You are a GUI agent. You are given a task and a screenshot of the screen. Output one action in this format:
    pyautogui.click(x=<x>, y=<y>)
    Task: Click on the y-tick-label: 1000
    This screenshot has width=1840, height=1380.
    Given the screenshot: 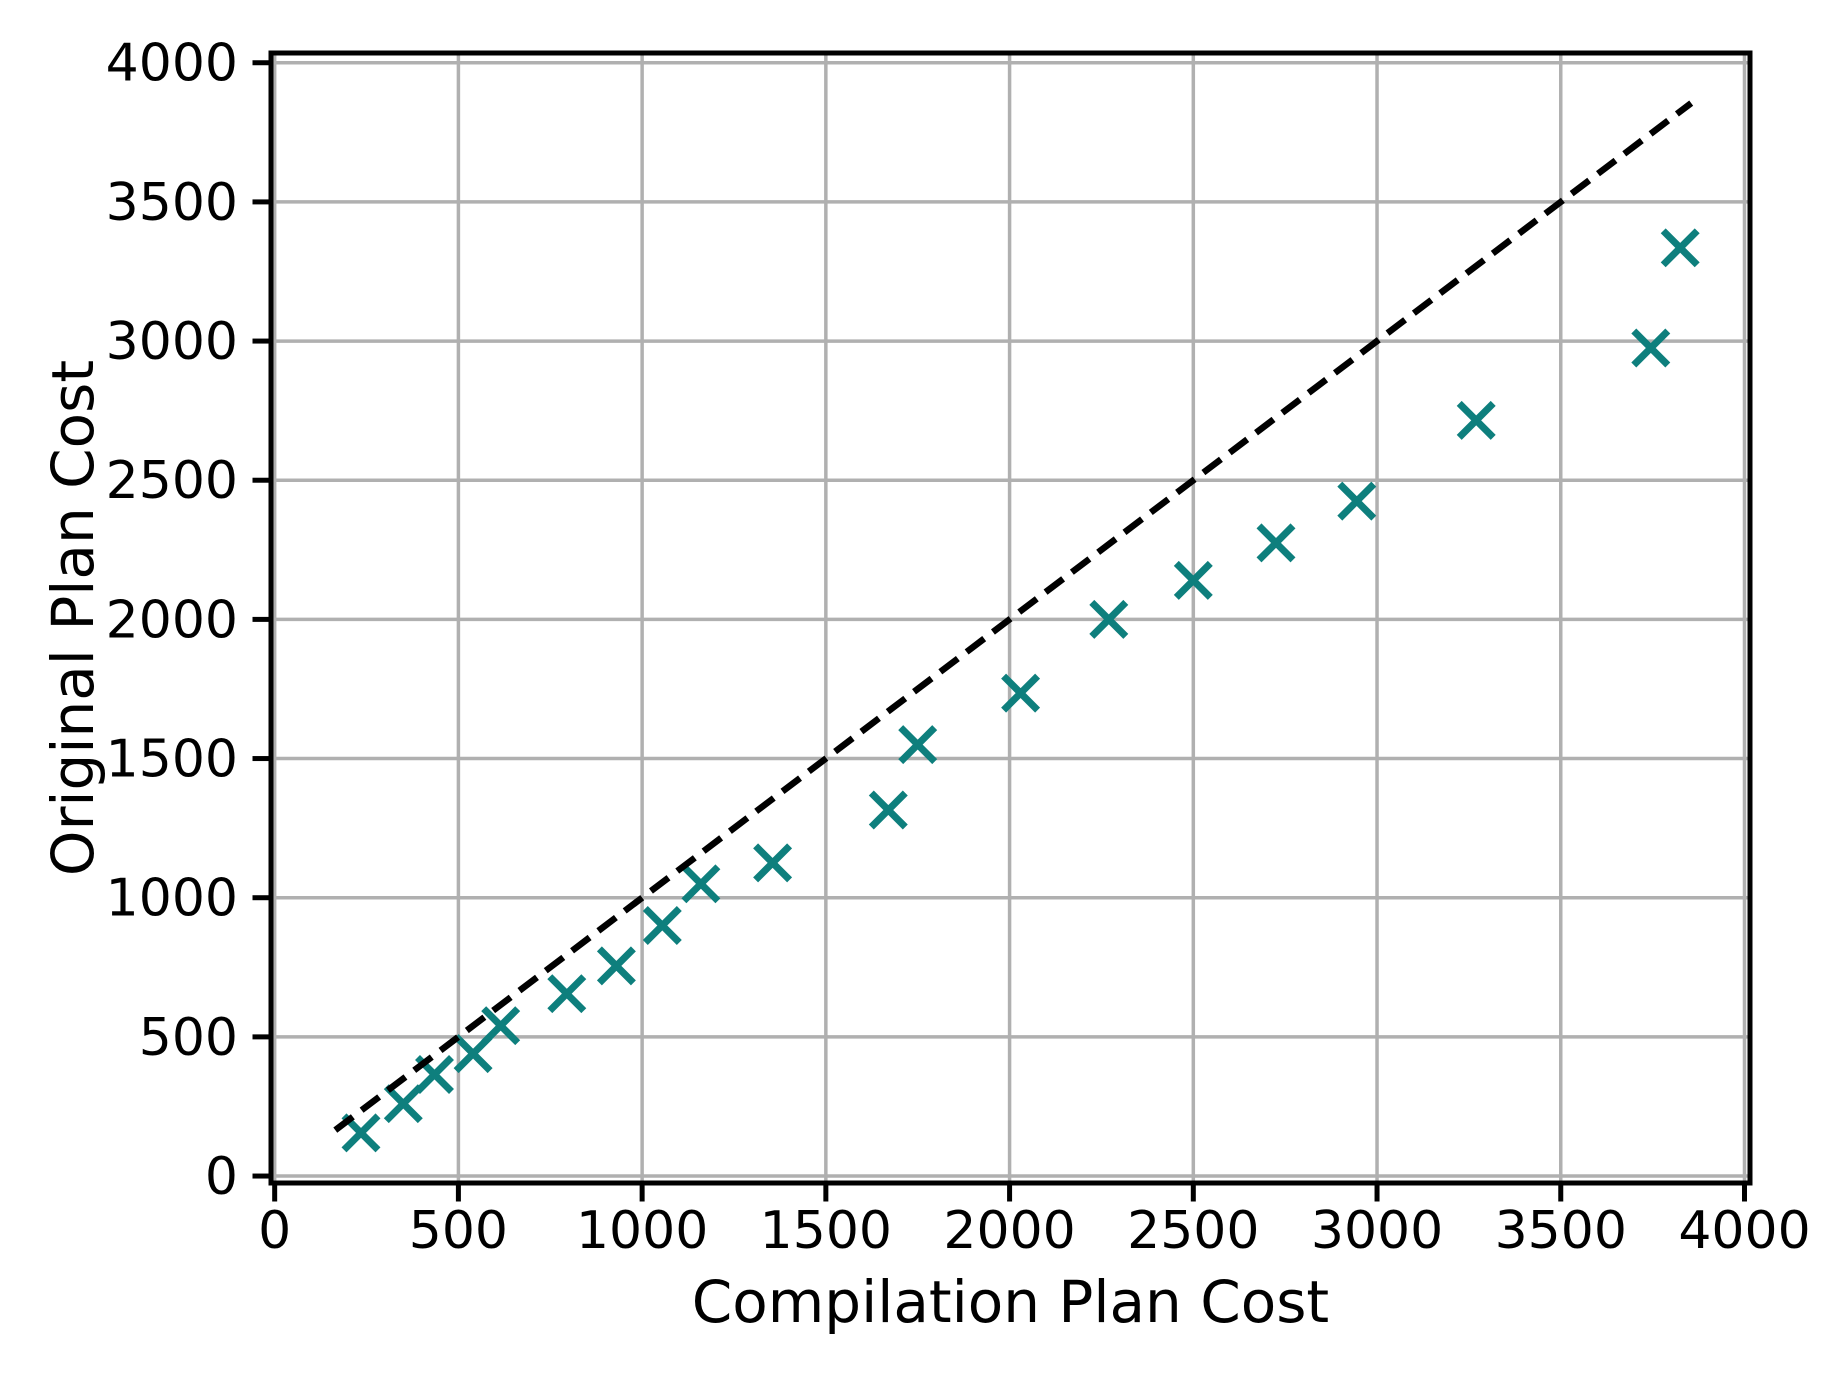 What is the action you would take?
    pyautogui.click(x=172, y=899)
    